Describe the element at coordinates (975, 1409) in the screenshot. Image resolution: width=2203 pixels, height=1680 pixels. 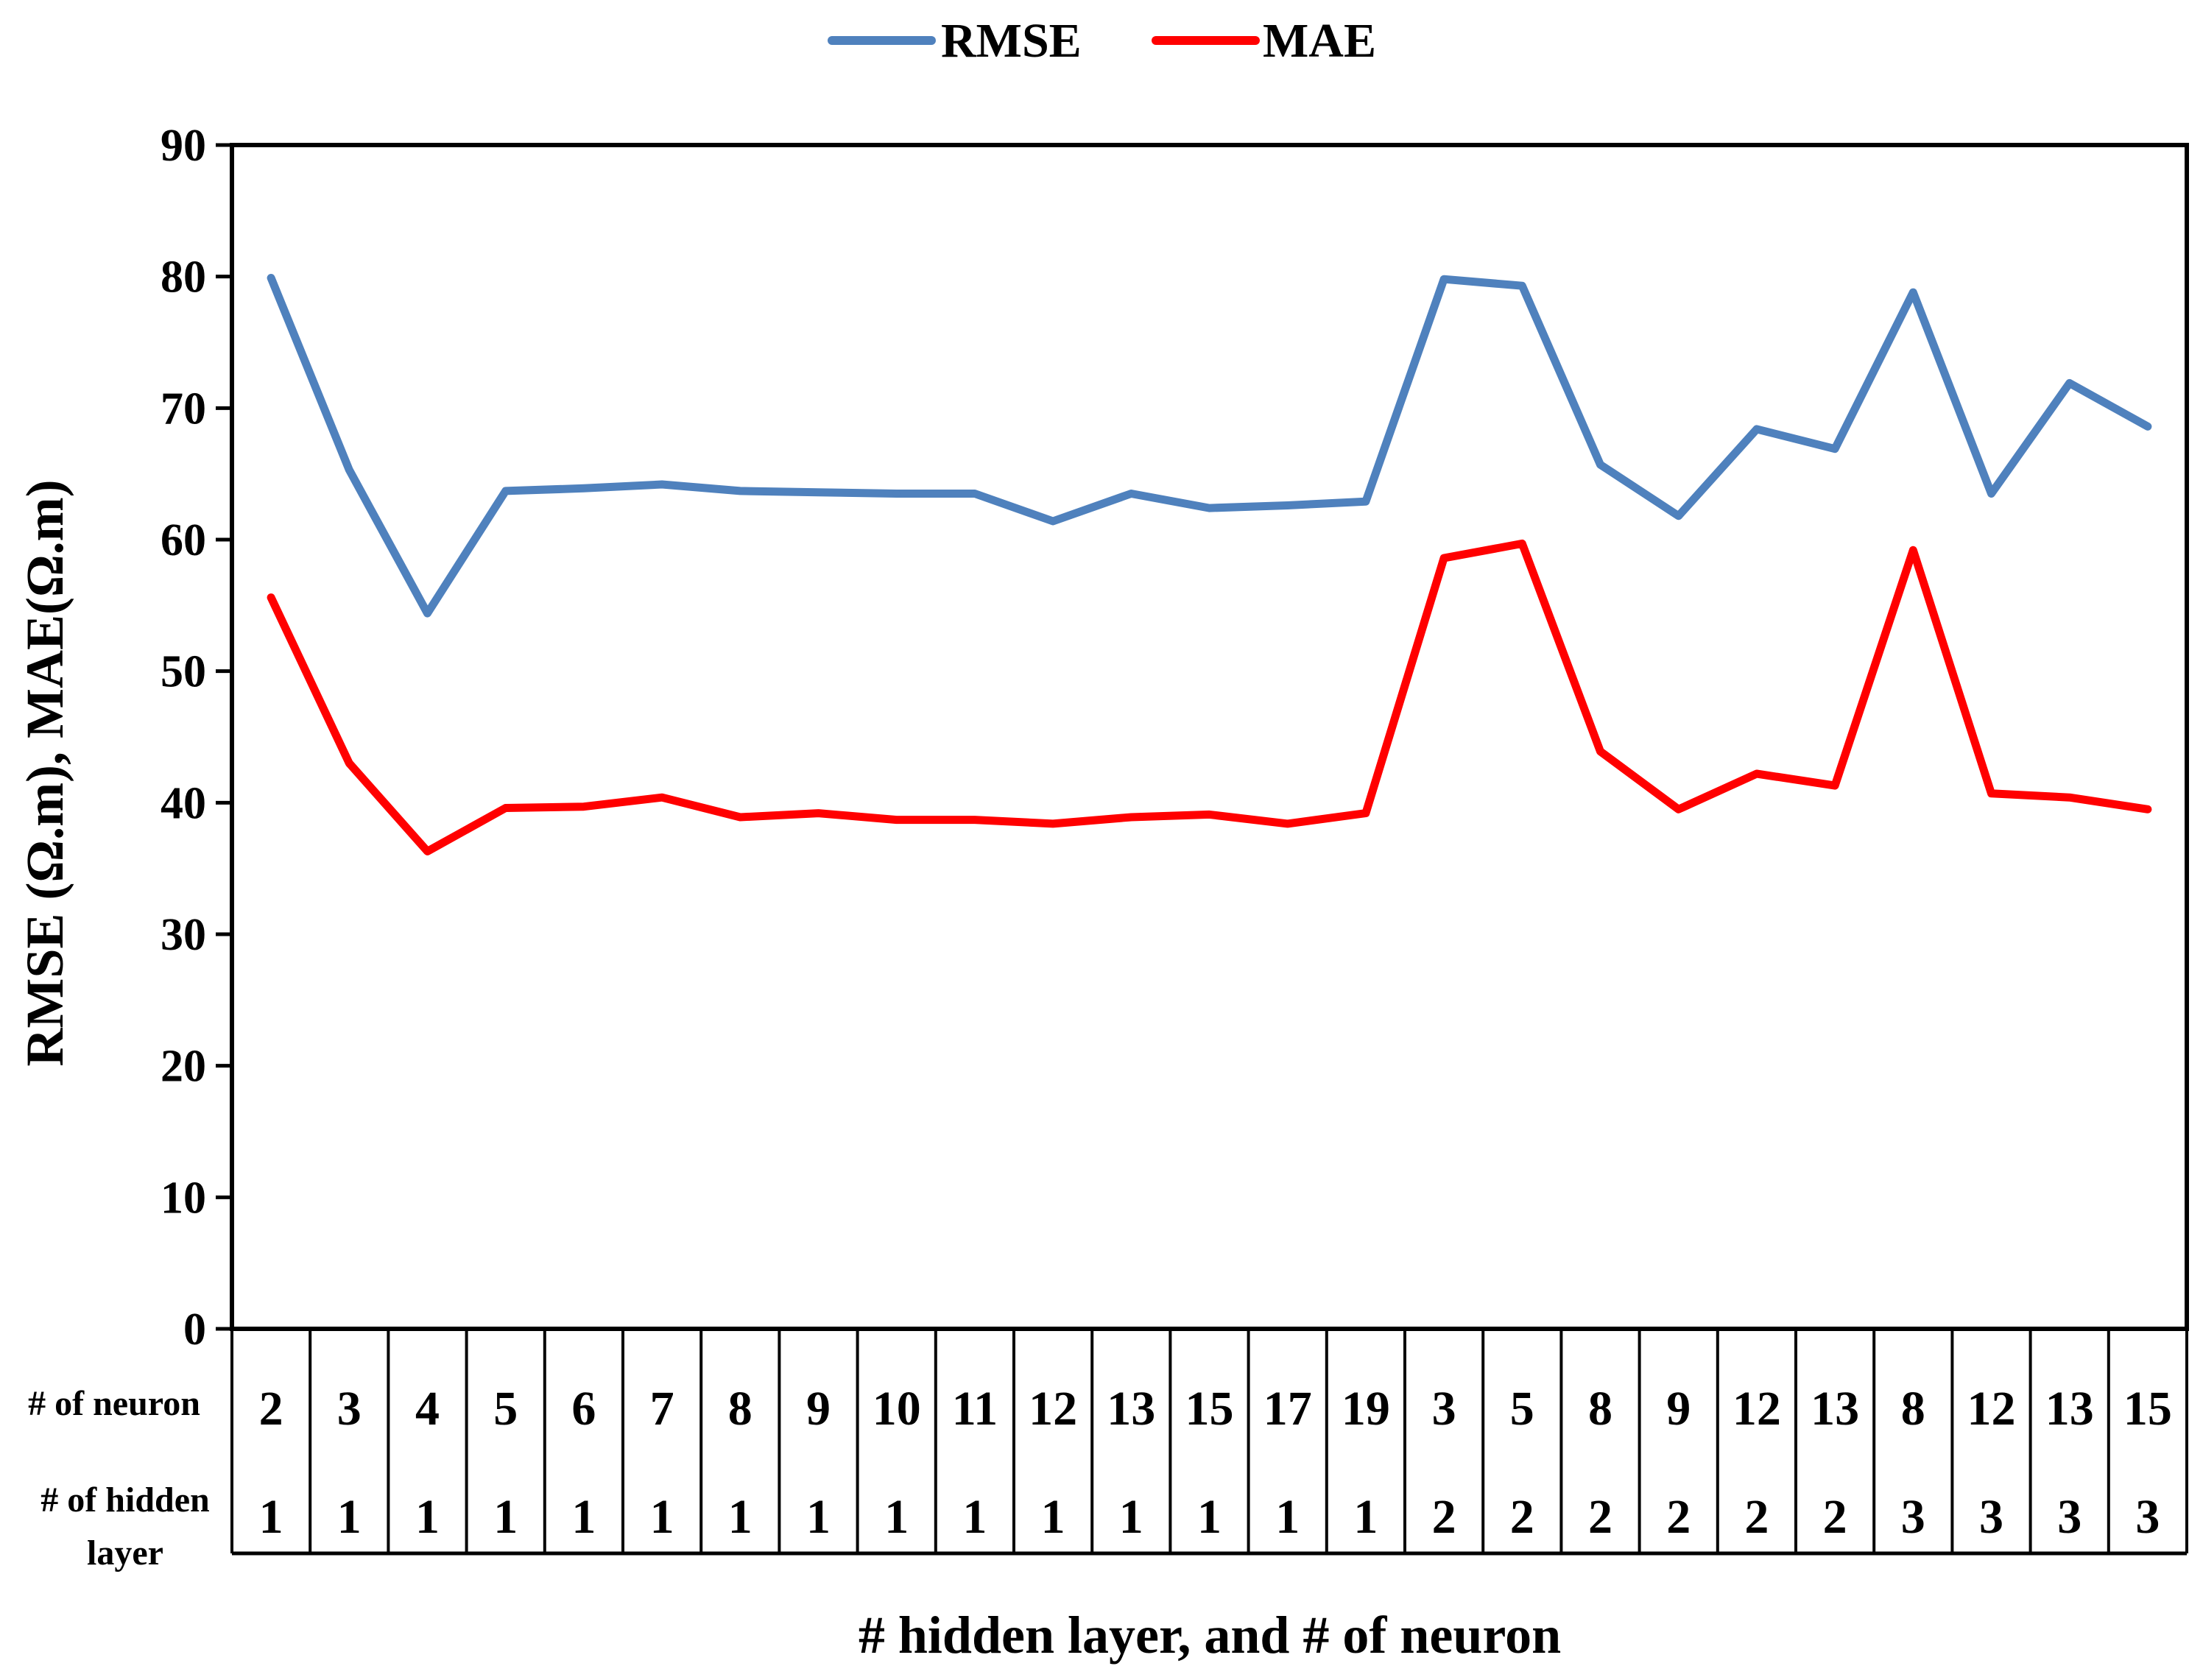
I see `neuron-count-label: 11` at that location.